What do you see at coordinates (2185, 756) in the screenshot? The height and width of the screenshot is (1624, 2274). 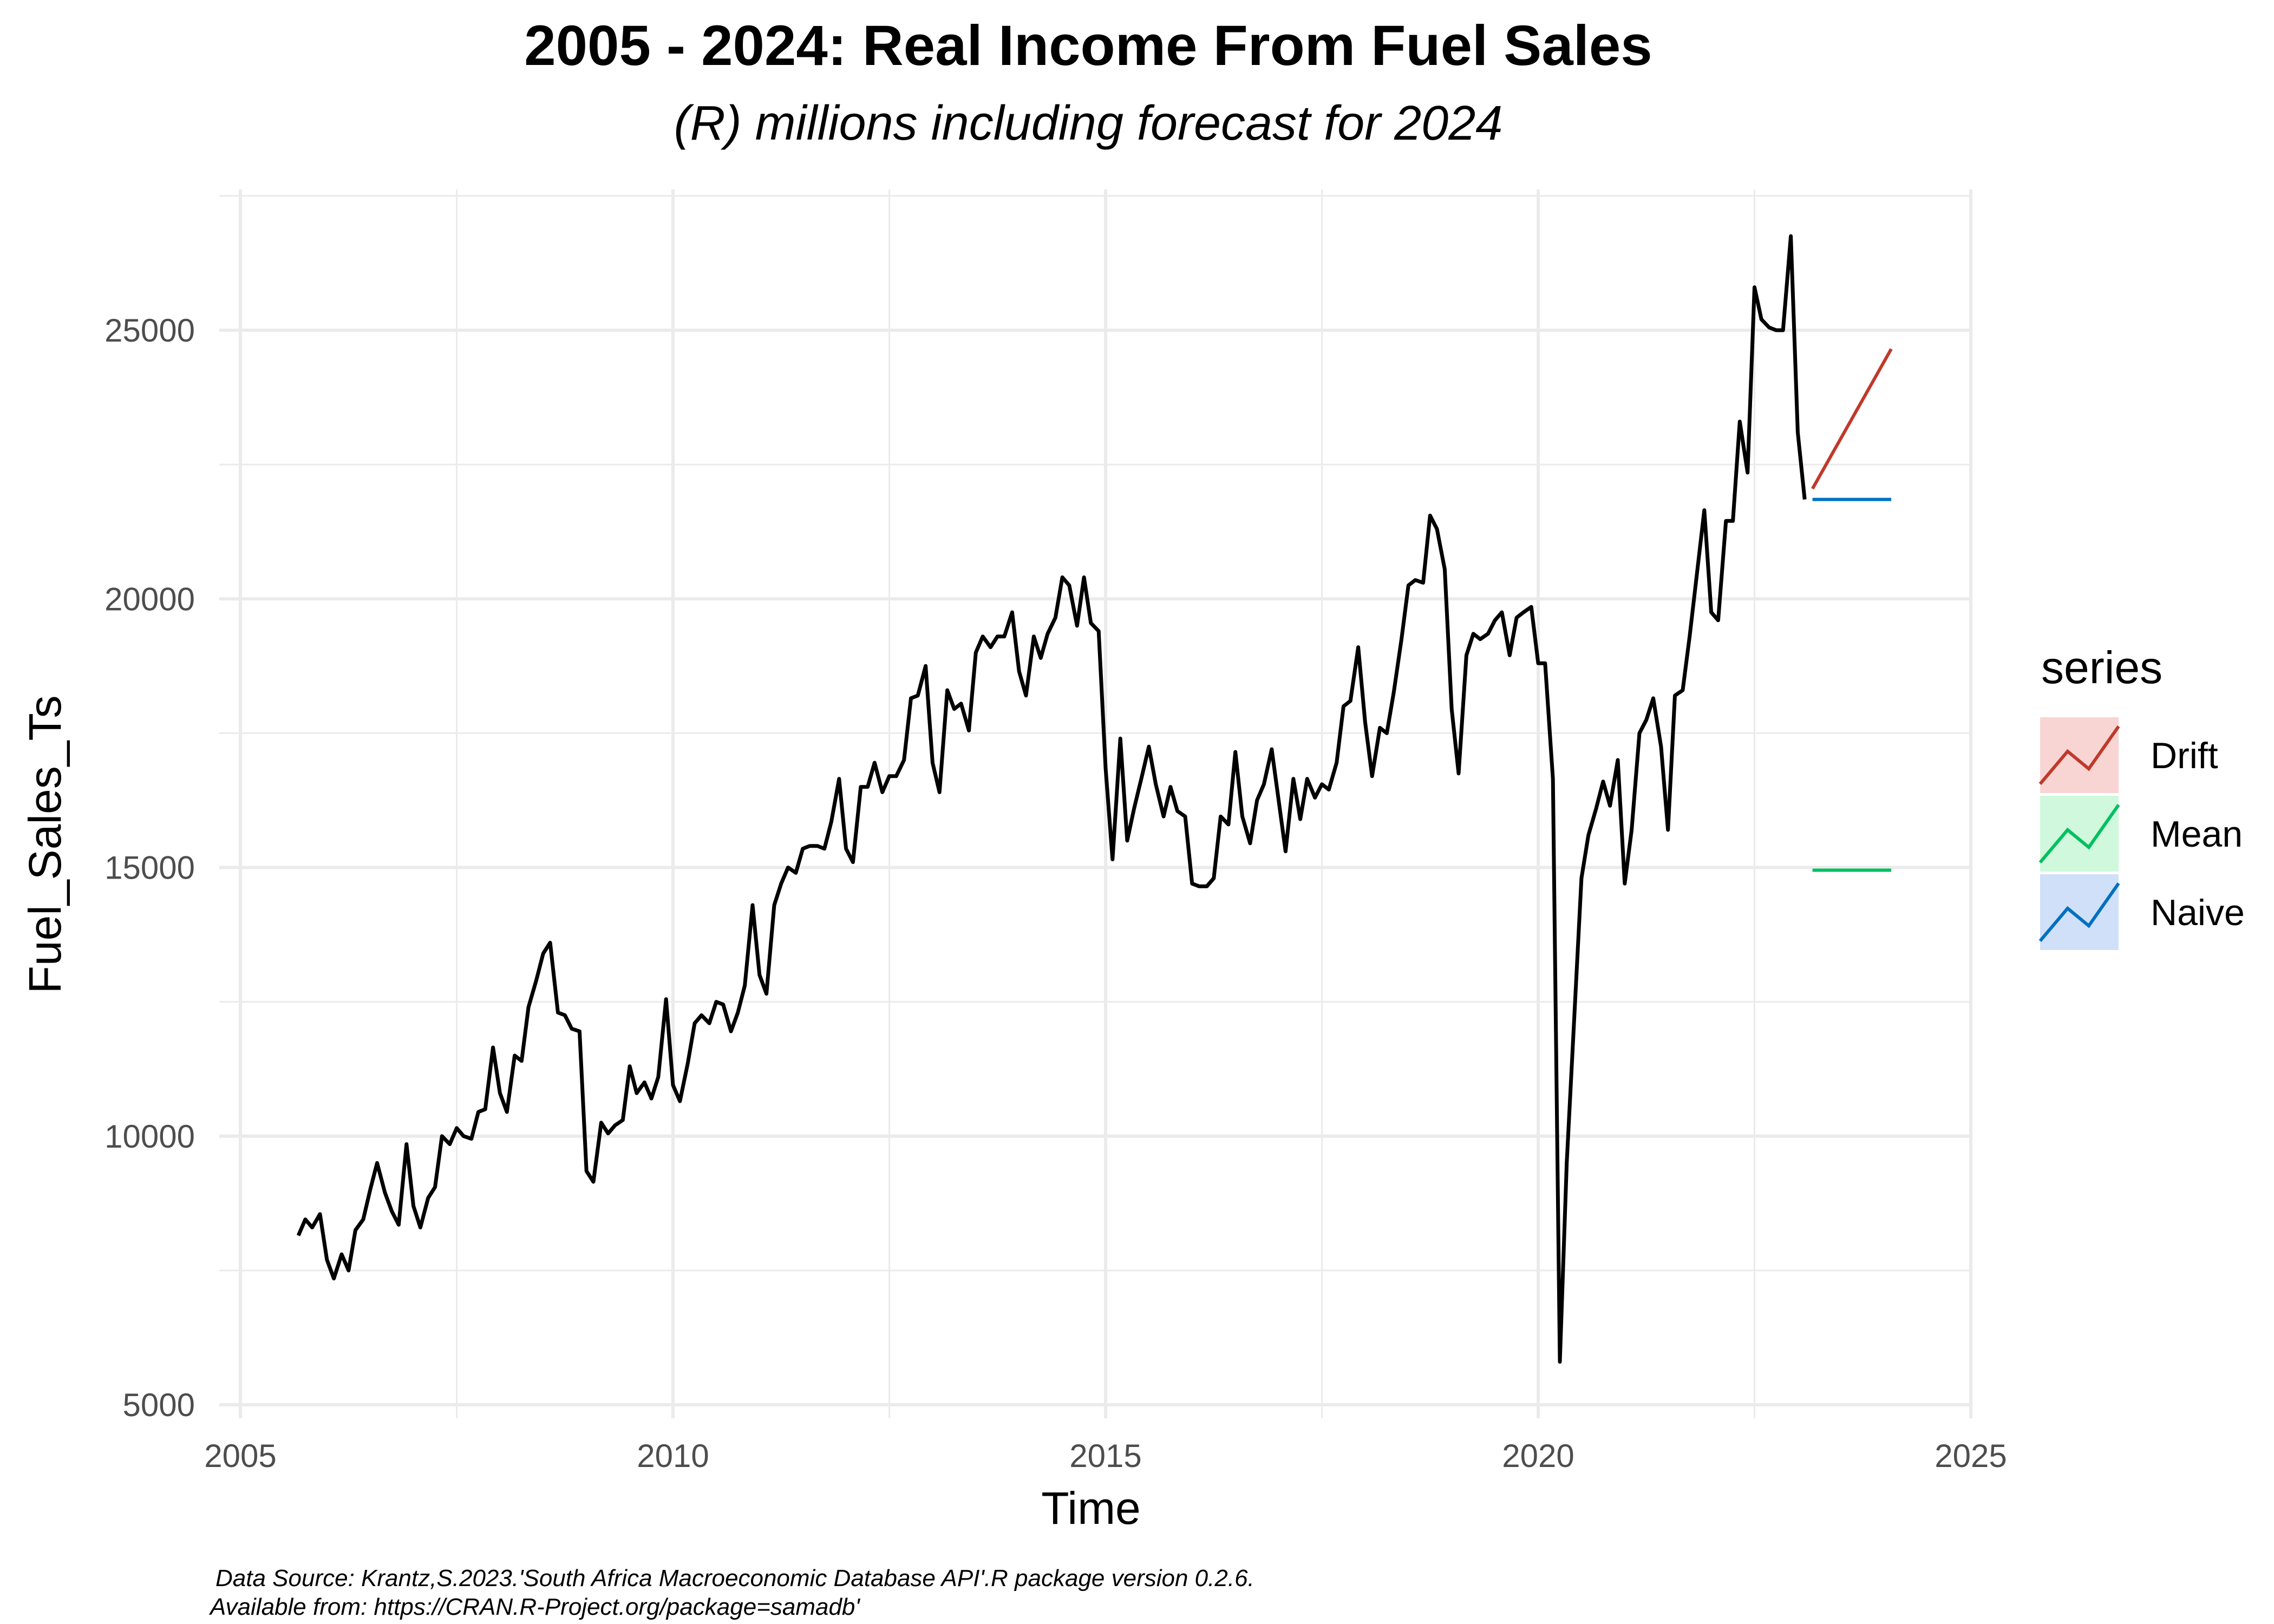 I see `legend-label: Drift` at bounding box center [2185, 756].